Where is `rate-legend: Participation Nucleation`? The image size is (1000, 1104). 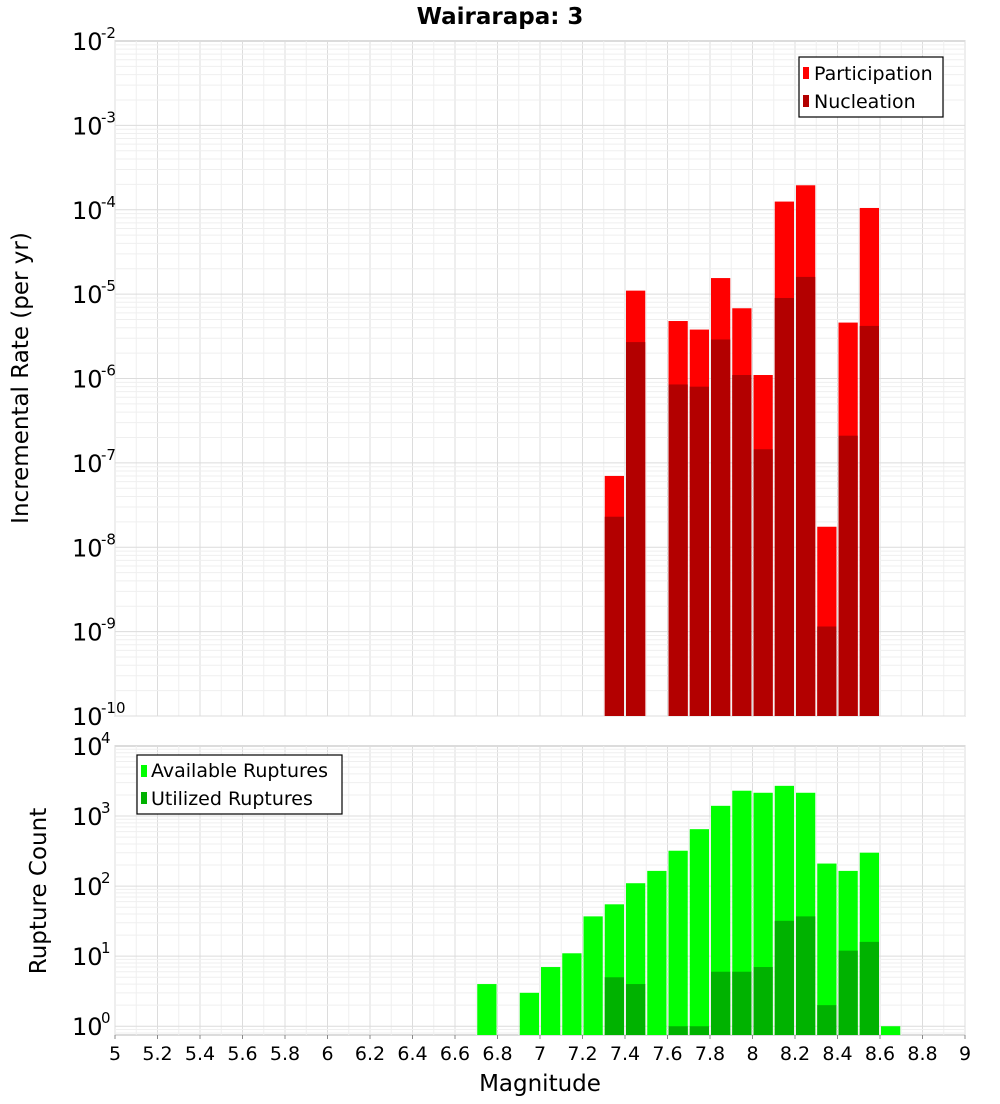 rate-legend: Participation Nucleation is located at coordinates (871, 87).